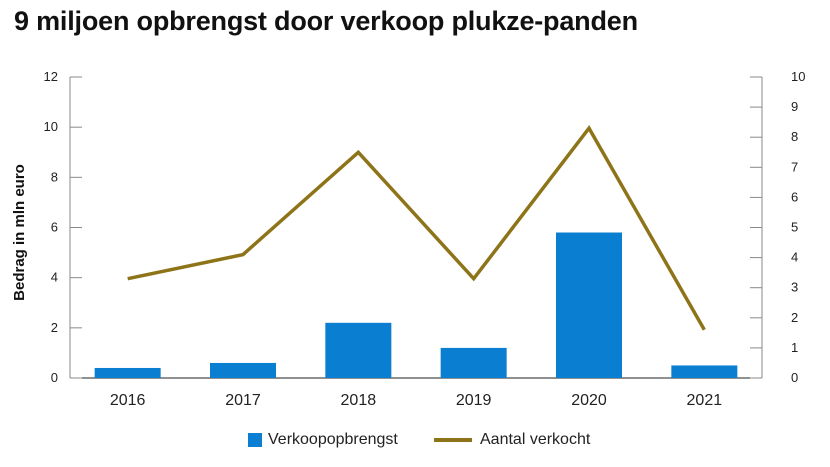 The height and width of the screenshot is (467, 830). Describe the element at coordinates (798, 76) in the screenshot. I see `y-tick-label-right: 10` at that location.